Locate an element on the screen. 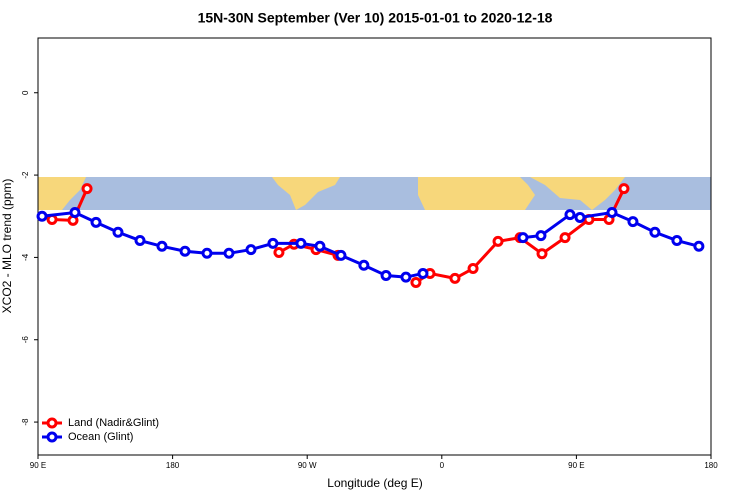 This screenshot has width=750, height=500. y-tick-label: -2 is located at coordinates (25, 175).